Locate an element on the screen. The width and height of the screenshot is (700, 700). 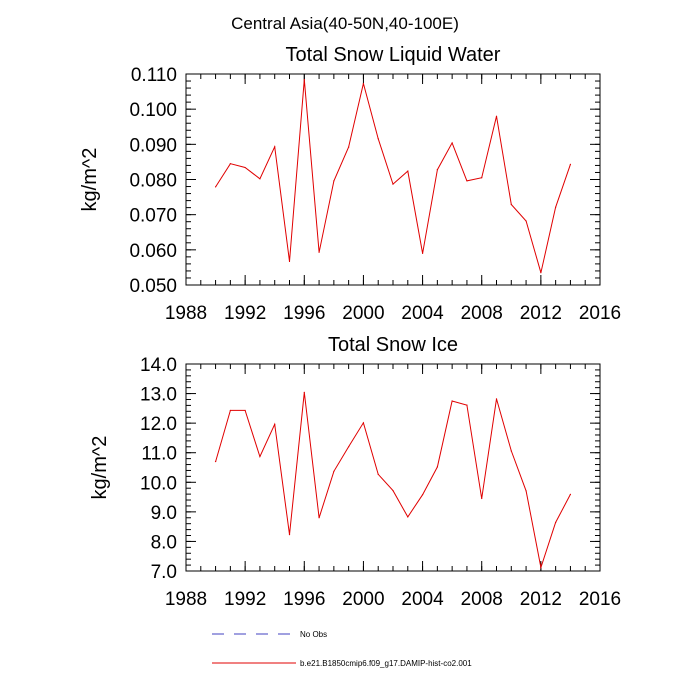
y-tick-label: 14.0 is located at coordinates (158, 365).